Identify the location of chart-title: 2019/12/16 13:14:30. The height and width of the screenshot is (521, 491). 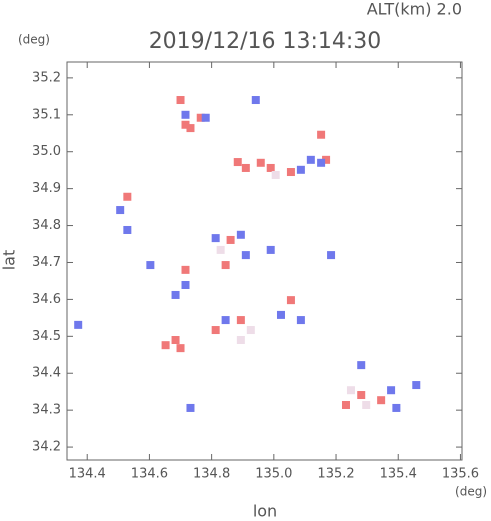
(265, 41).